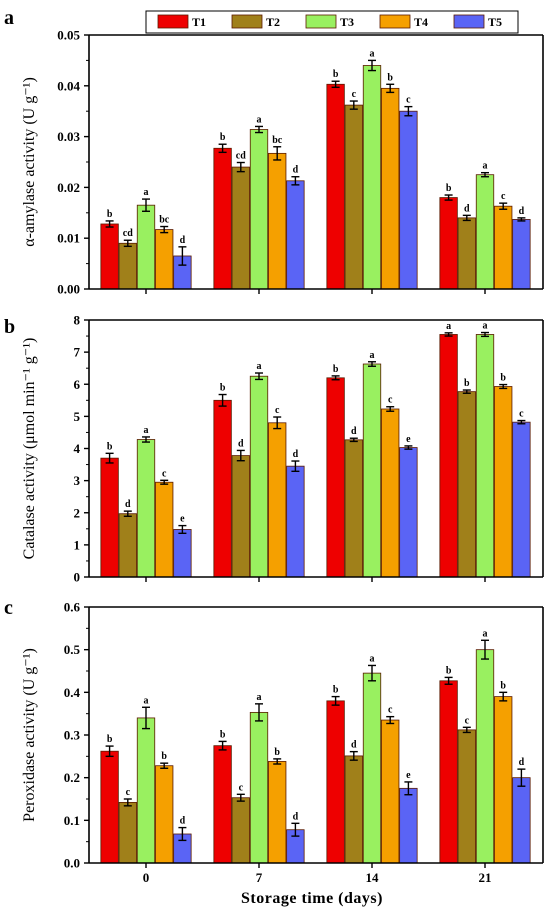  I want to click on legend-swatch-t1, so click(173, 21).